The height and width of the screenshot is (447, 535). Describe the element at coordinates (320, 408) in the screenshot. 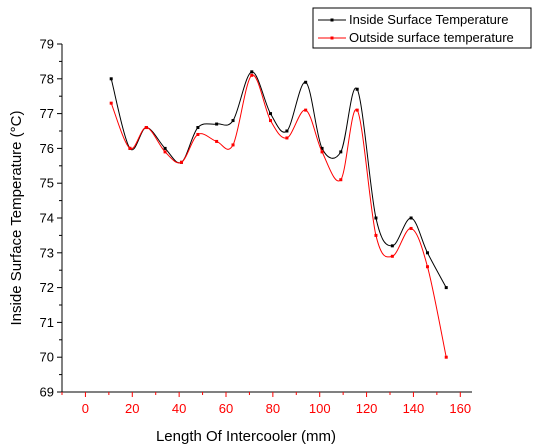

I see `x-tick-label: 100` at that location.